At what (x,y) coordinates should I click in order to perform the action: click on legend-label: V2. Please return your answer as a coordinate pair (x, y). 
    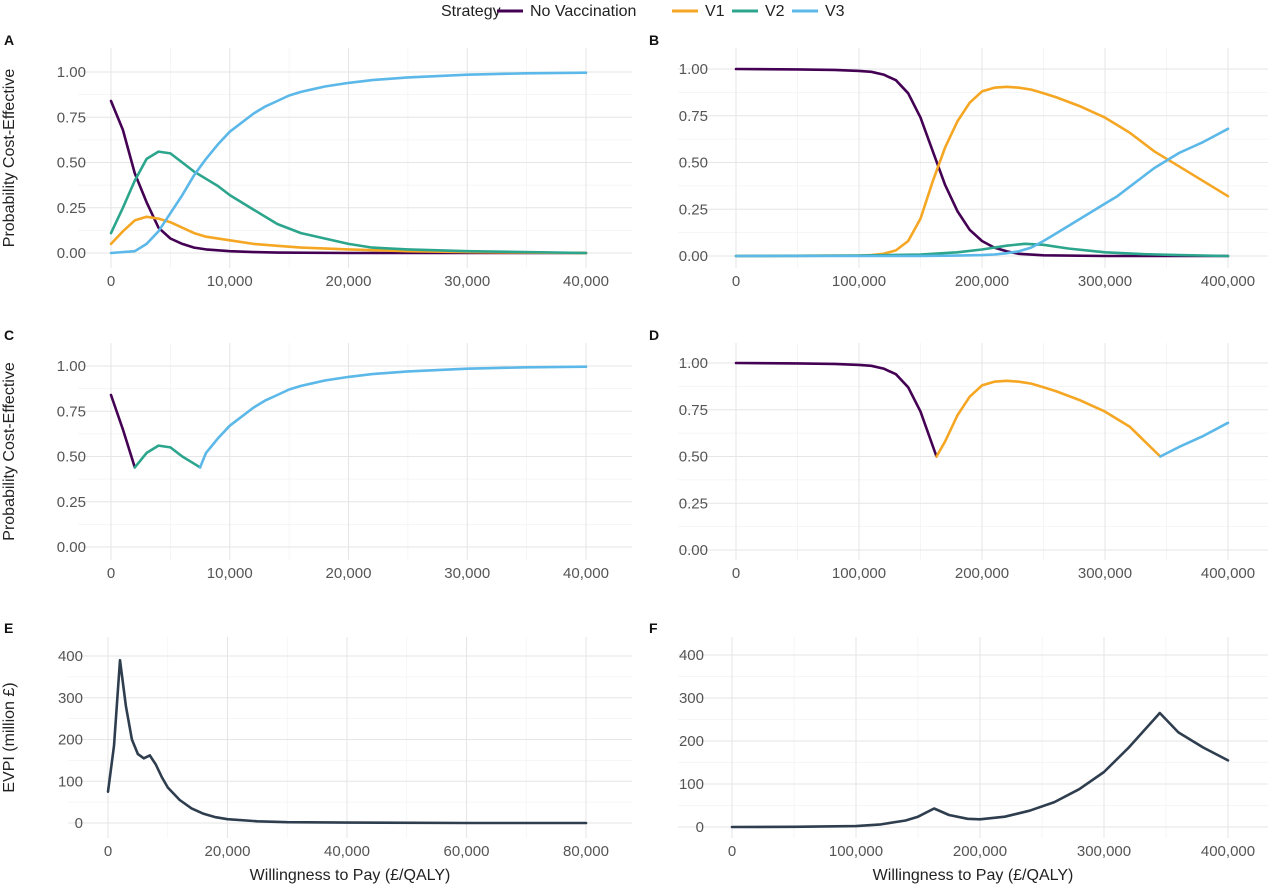
    Looking at the image, I should click on (775, 11).